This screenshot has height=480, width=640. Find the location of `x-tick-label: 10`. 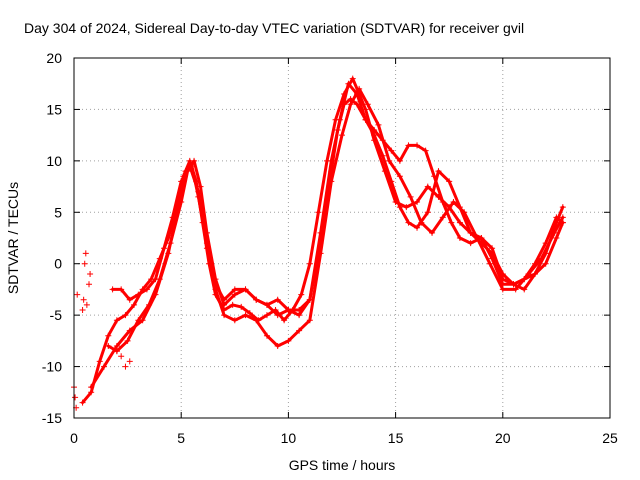

x-tick-label: 10 is located at coordinates (289, 438).